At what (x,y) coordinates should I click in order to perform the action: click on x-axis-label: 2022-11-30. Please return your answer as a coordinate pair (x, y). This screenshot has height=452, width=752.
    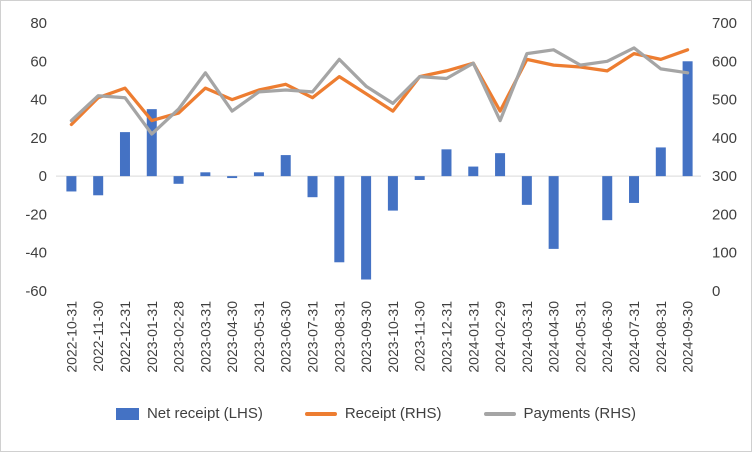
    Looking at the image, I should click on (98, 336).